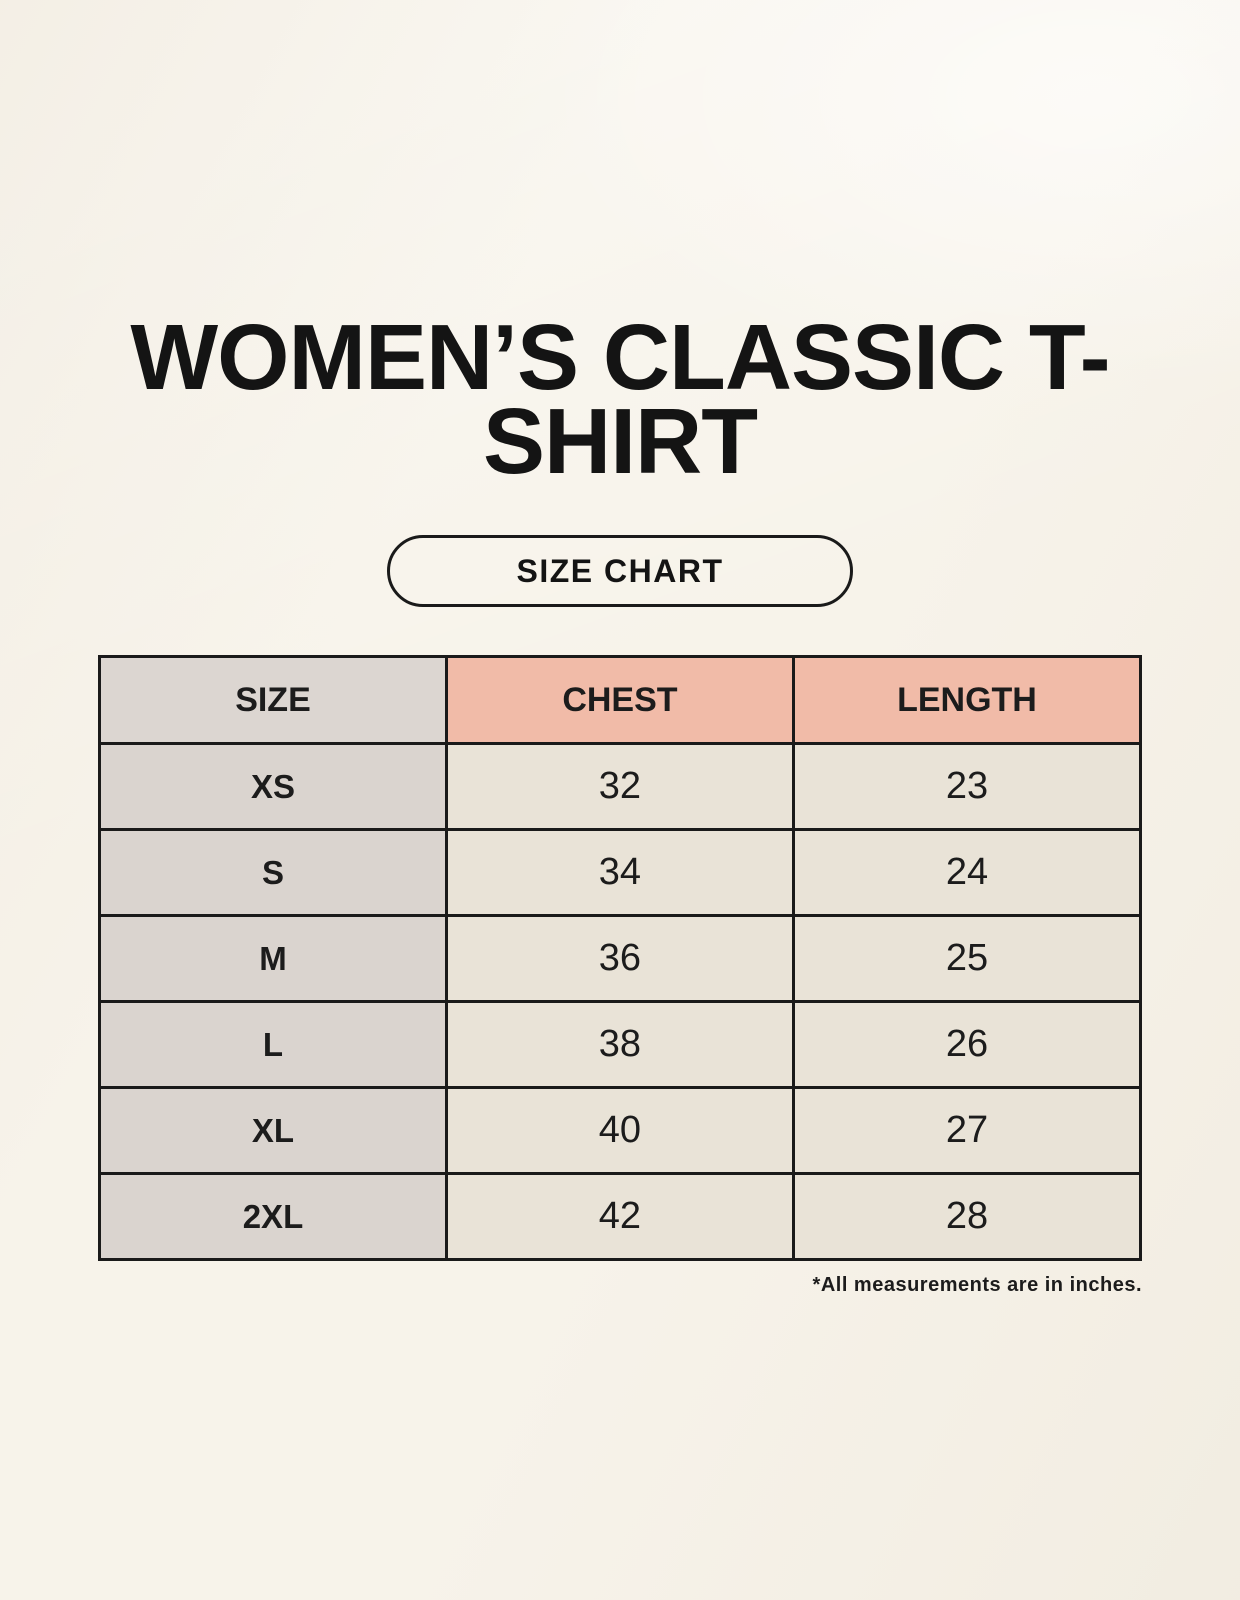  I want to click on size-label: XS, so click(273, 786).